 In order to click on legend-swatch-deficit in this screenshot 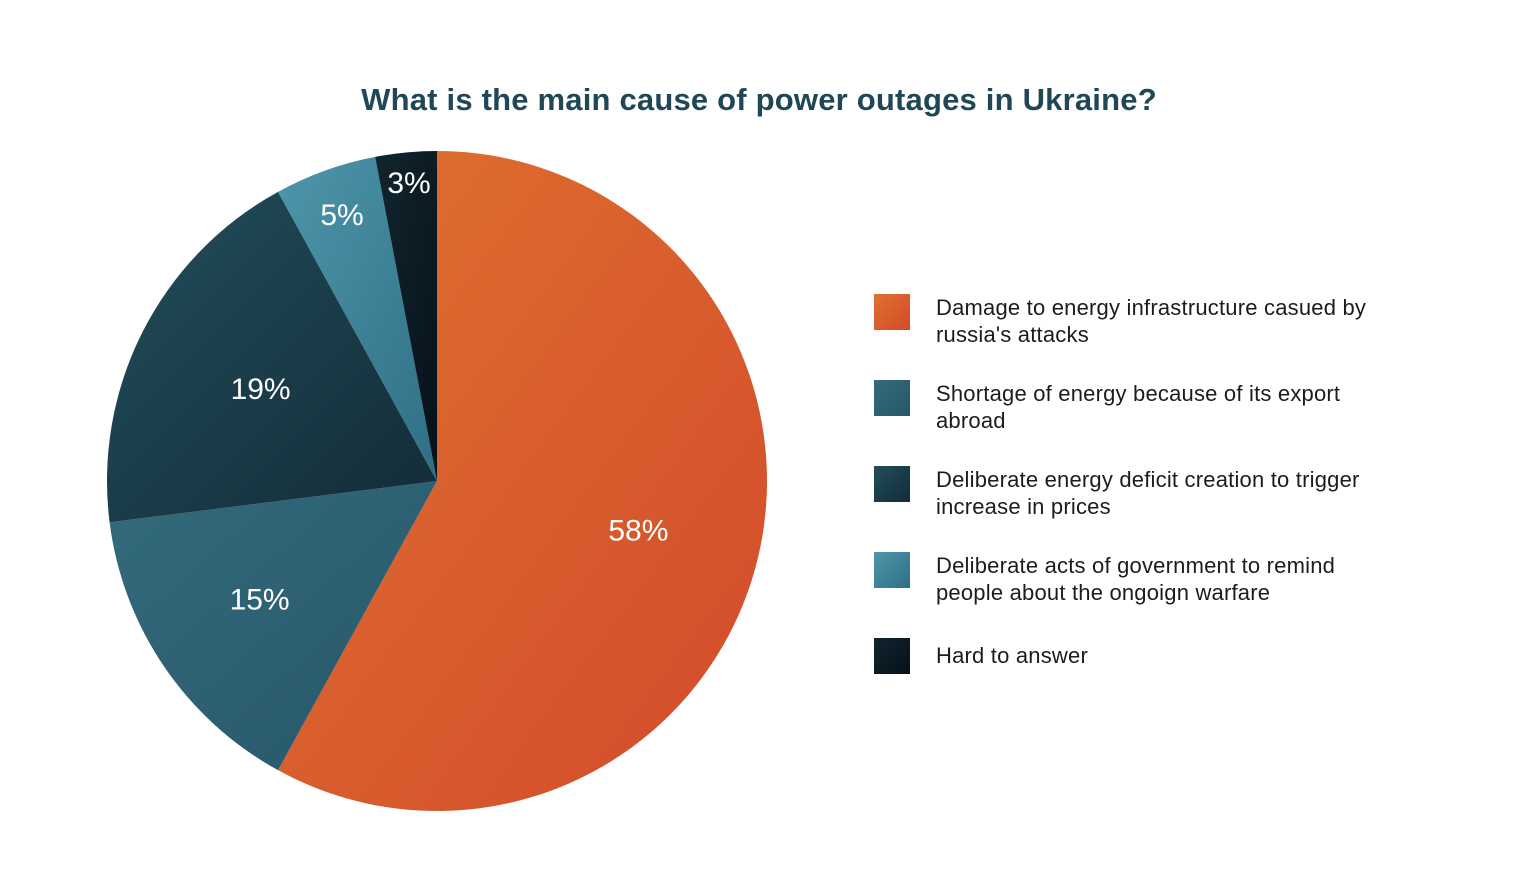, I will do `click(892, 484)`.